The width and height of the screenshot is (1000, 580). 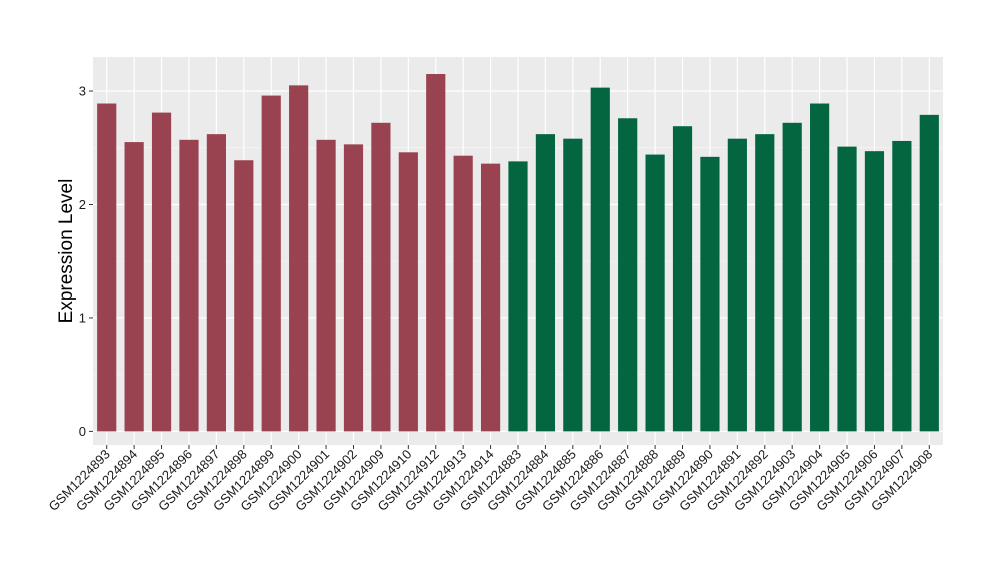 I want to click on y-tick-label: 3, so click(x=82, y=91).